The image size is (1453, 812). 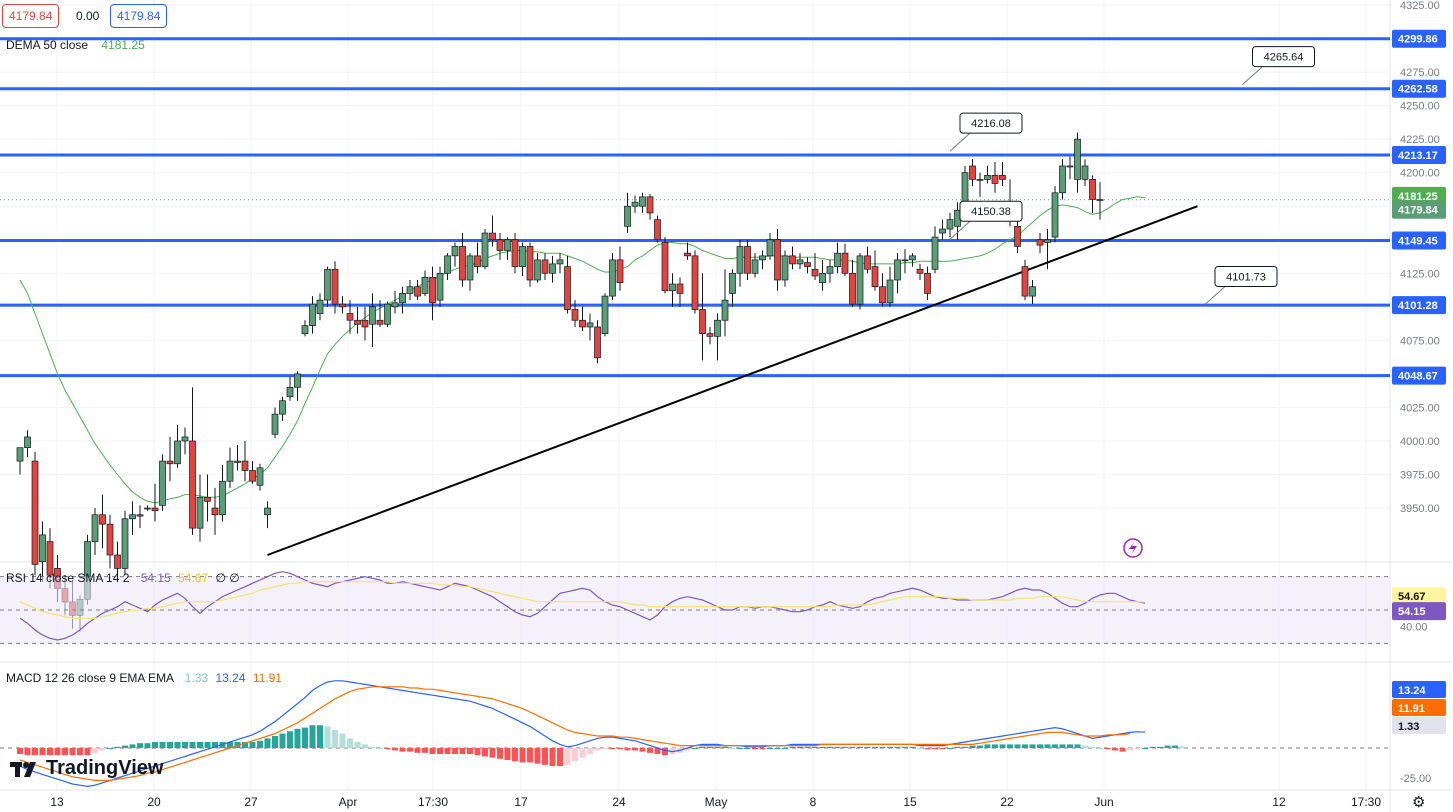 I want to click on macd-line, so click(x=582, y=734).